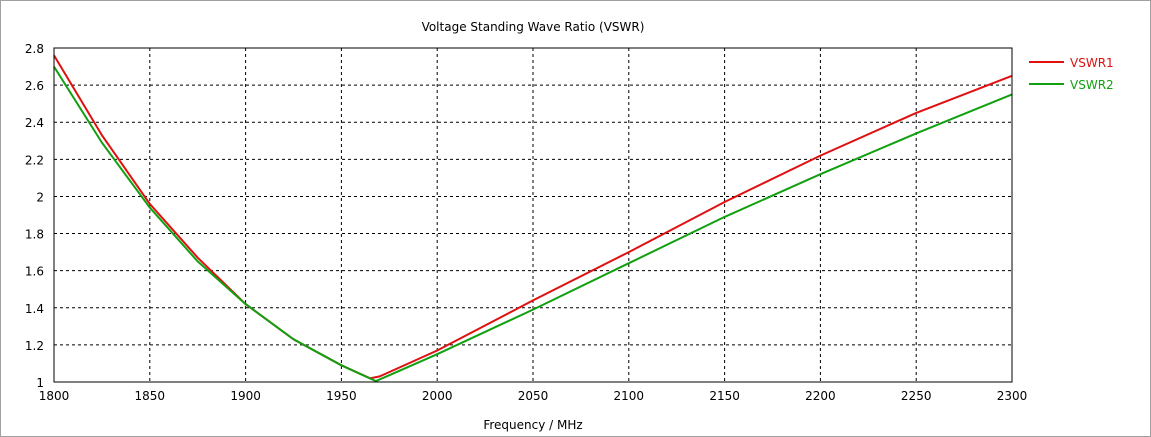 The height and width of the screenshot is (437, 1151). I want to click on x-tick-label: 2000, so click(437, 396).